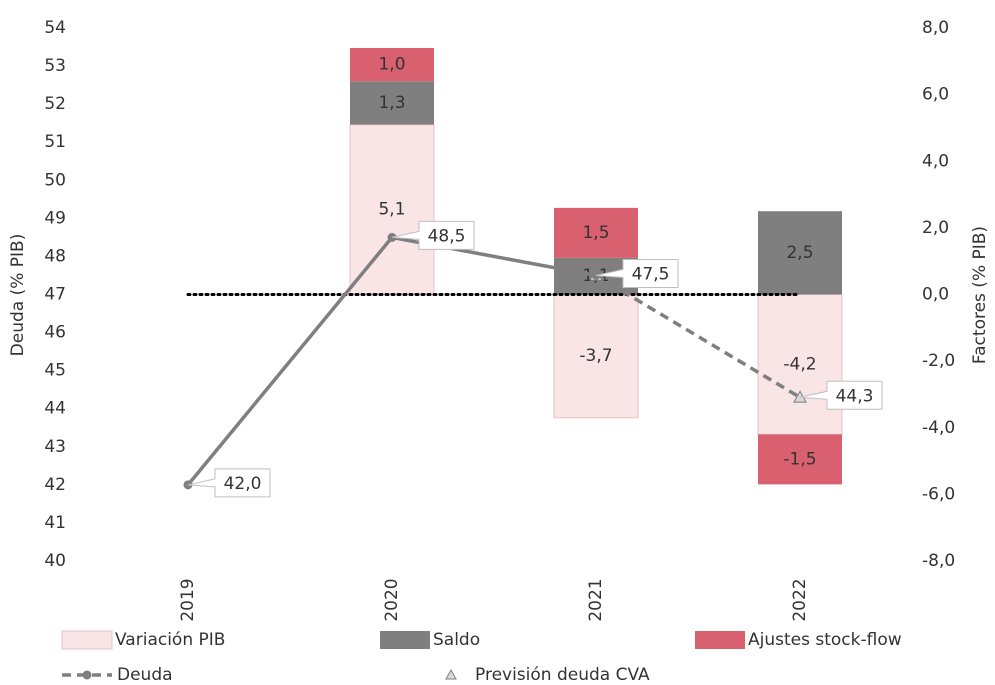  I want to click on y-tick-label: 42, so click(55, 485).